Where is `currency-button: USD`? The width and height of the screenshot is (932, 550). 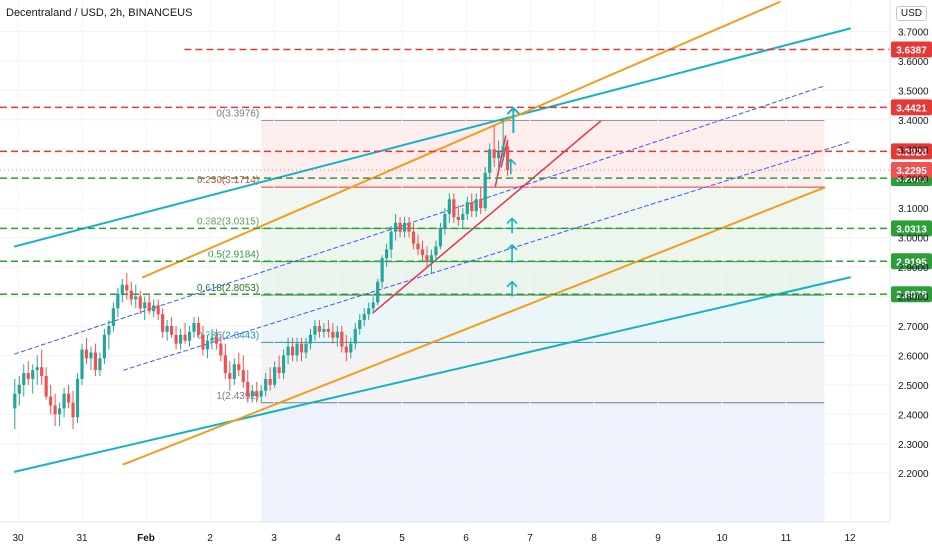
currency-button: USD is located at coordinates (911, 13).